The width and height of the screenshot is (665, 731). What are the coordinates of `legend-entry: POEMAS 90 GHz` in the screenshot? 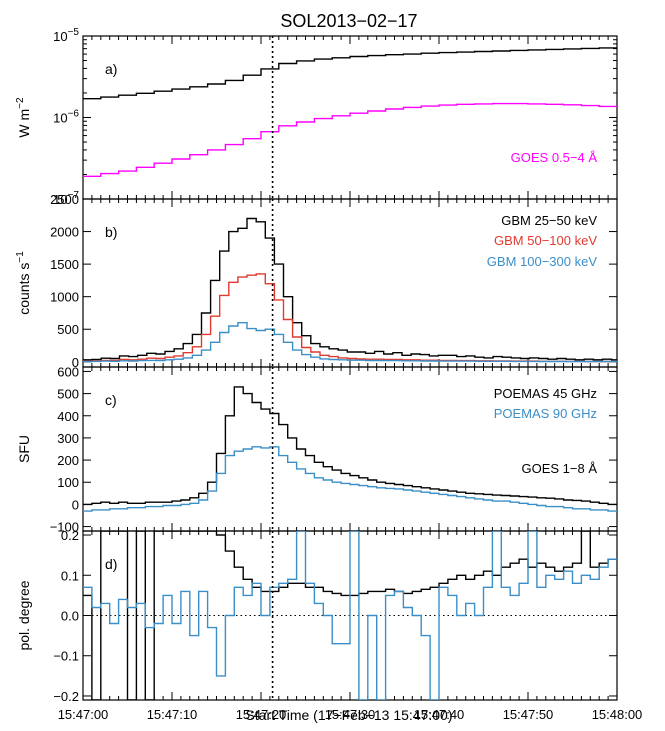 It's located at (545, 413).